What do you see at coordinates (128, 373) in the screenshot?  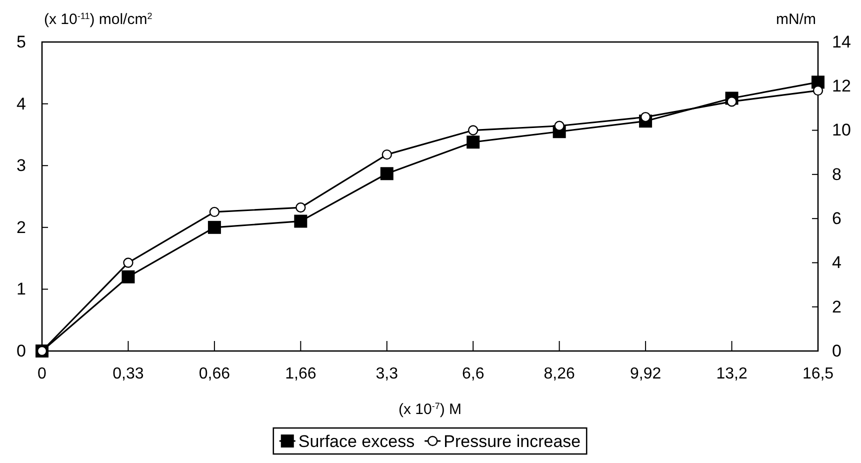 I see `x-tick-label: 0,33` at bounding box center [128, 373].